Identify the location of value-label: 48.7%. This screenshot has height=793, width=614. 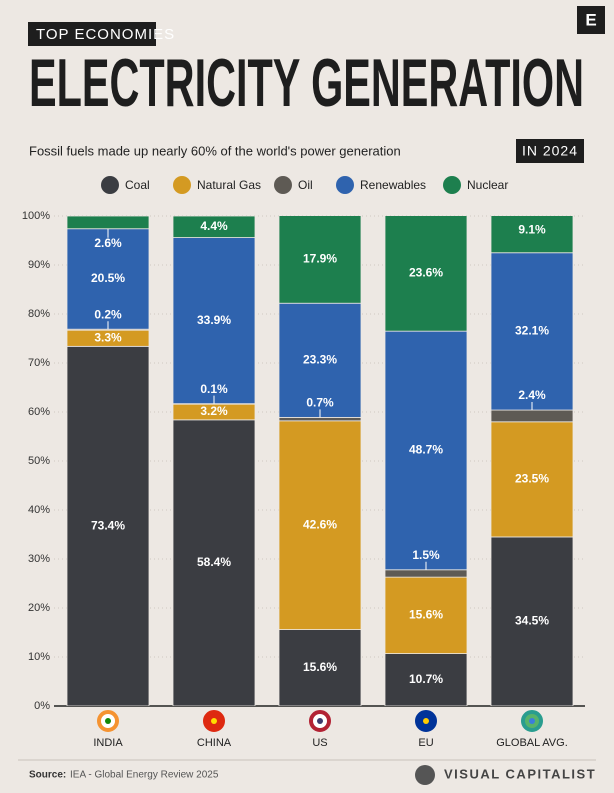
(426, 450).